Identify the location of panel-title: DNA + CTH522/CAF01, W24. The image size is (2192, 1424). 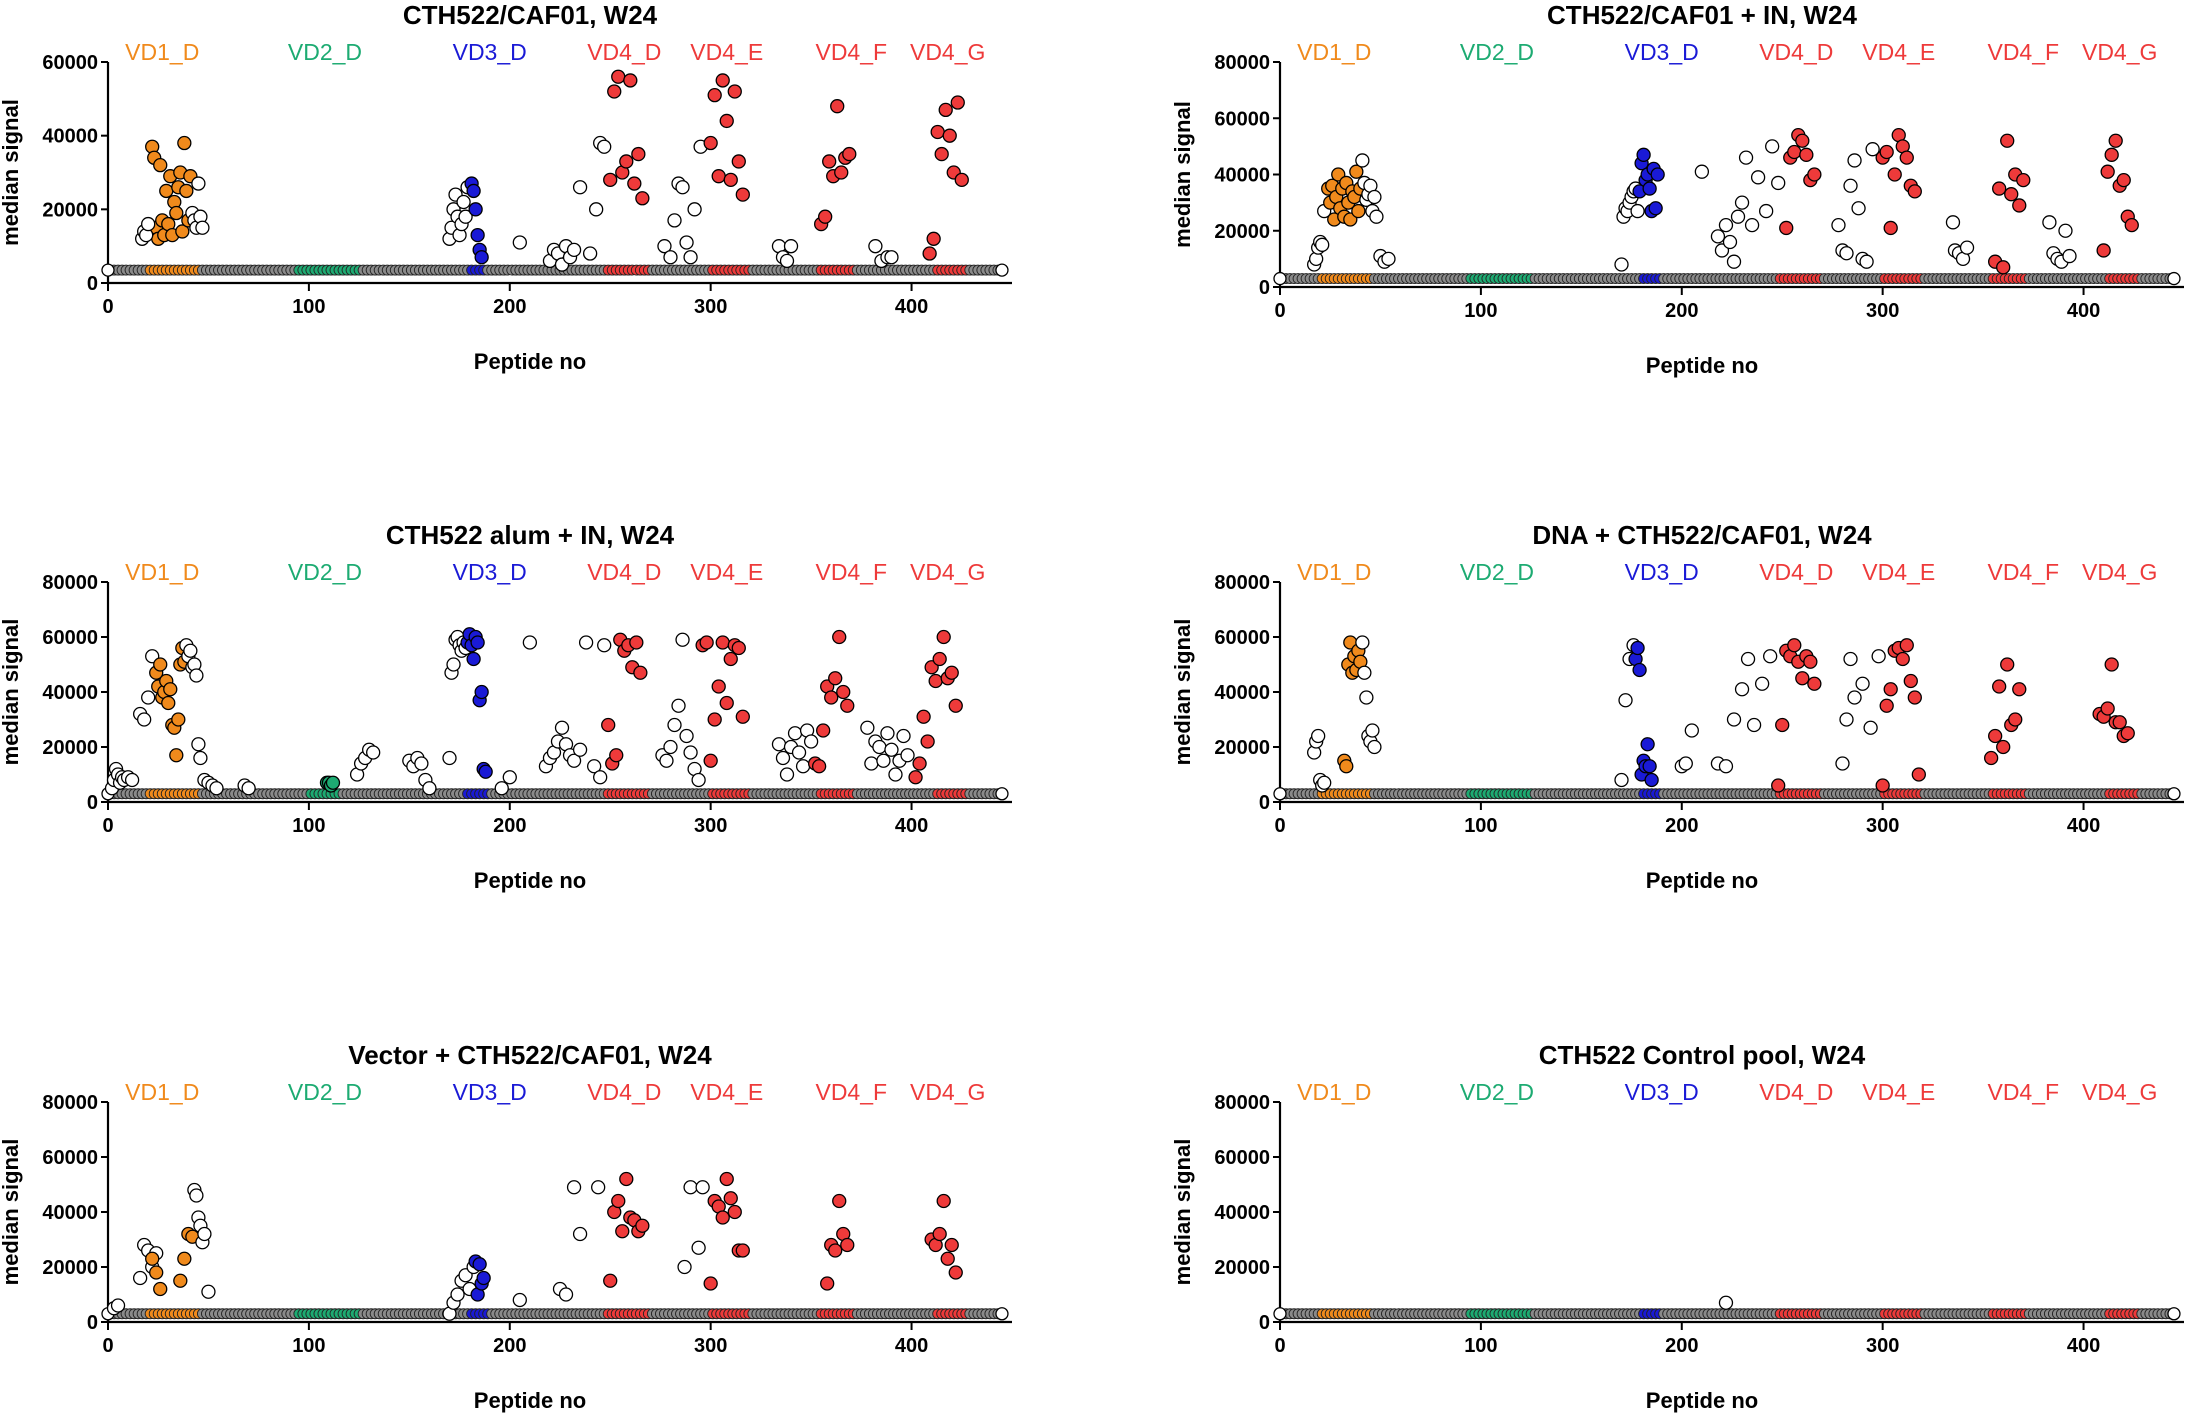
(1702, 535).